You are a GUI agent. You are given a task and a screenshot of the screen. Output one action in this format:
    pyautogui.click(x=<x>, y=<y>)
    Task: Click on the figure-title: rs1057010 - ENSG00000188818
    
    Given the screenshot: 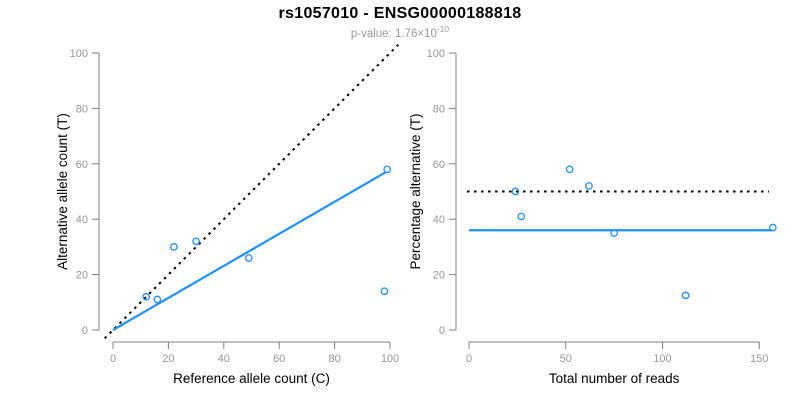 What is the action you would take?
    pyautogui.click(x=400, y=13)
    